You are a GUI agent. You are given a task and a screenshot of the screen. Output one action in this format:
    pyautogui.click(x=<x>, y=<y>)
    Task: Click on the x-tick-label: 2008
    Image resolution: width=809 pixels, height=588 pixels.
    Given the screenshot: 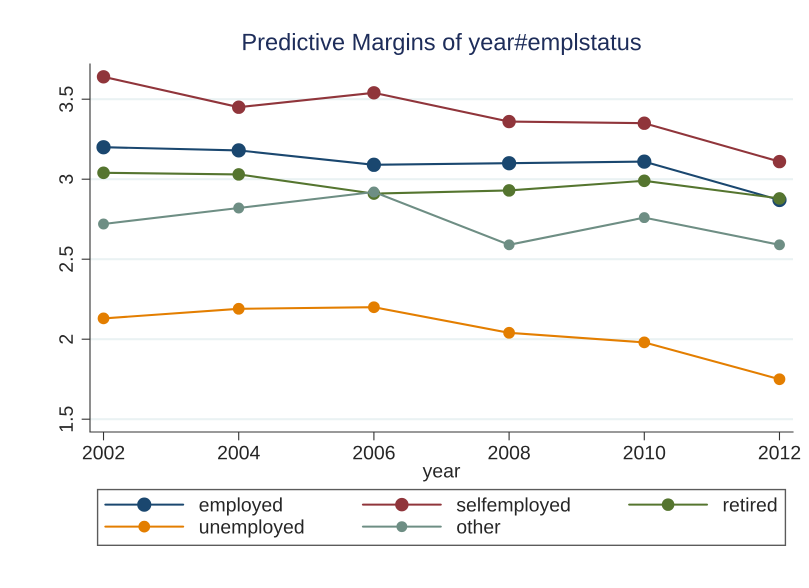 What is the action you would take?
    pyautogui.click(x=509, y=453)
    